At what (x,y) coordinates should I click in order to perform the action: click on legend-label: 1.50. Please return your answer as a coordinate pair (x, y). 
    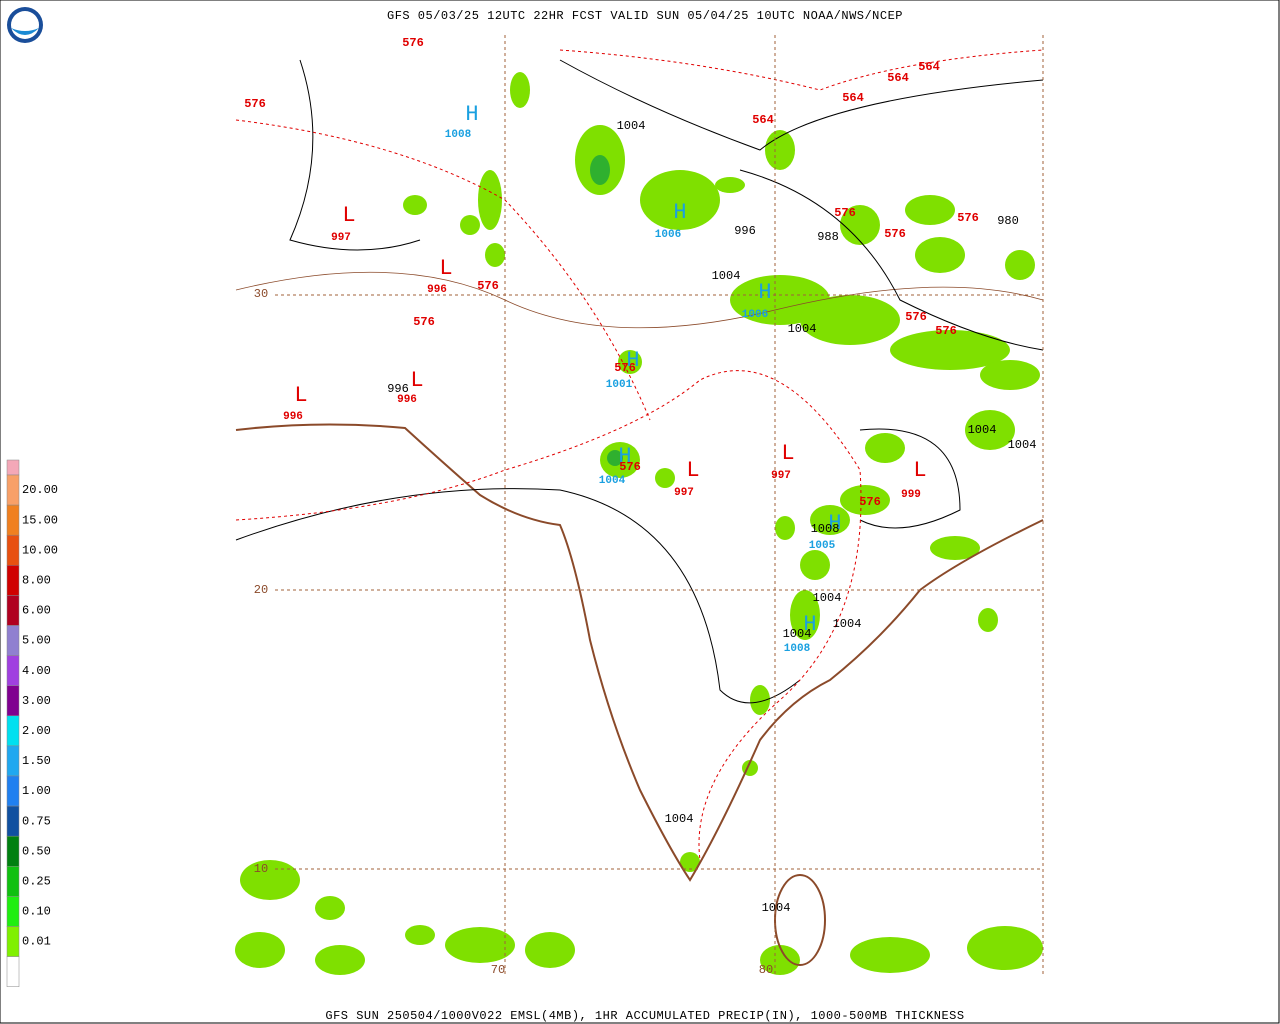
    Looking at the image, I should click on (36, 761).